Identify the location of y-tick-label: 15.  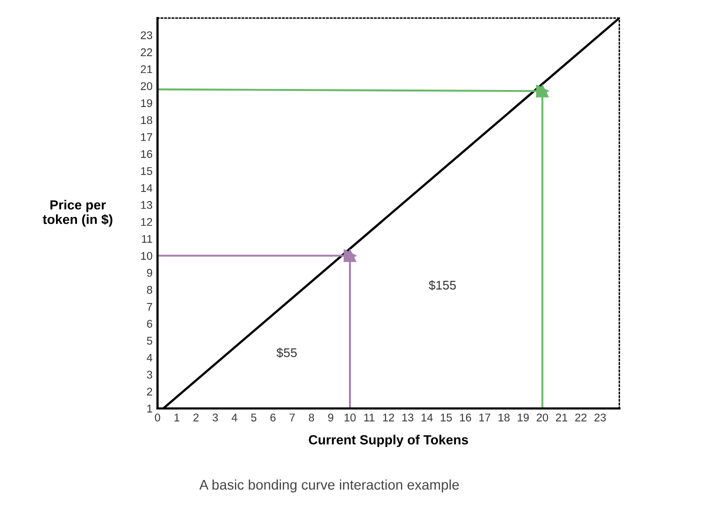
(146, 171).